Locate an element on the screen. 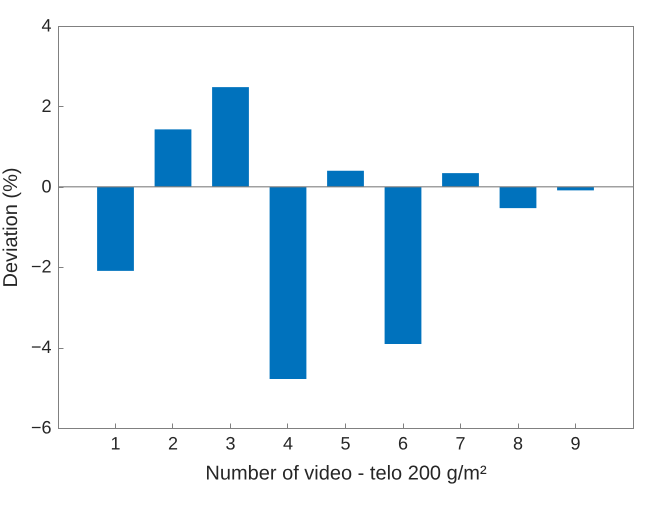  x-tick-label: 7 is located at coordinates (460, 444).